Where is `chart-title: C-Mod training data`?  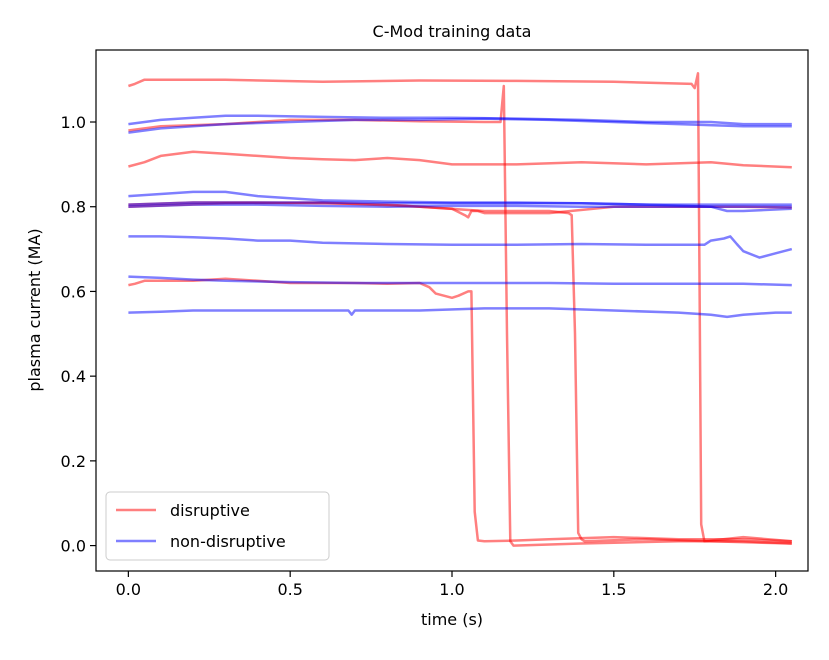
chart-title: C-Mod training data is located at coordinates (452, 31).